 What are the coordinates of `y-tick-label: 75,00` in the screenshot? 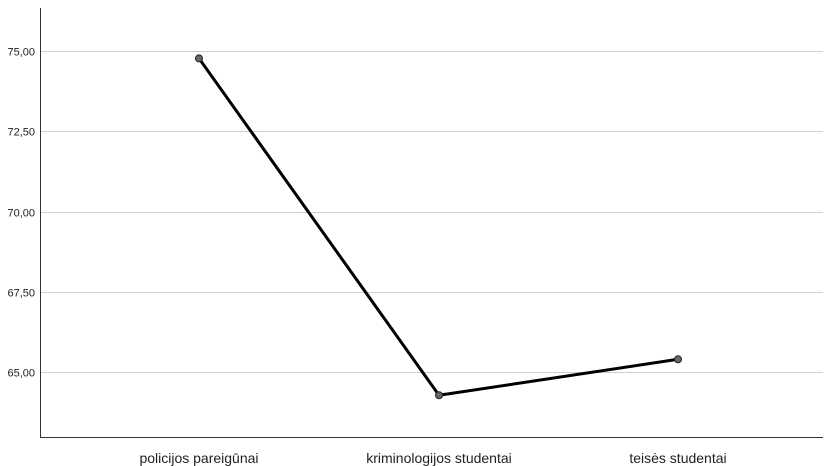 It's located at (21, 53).